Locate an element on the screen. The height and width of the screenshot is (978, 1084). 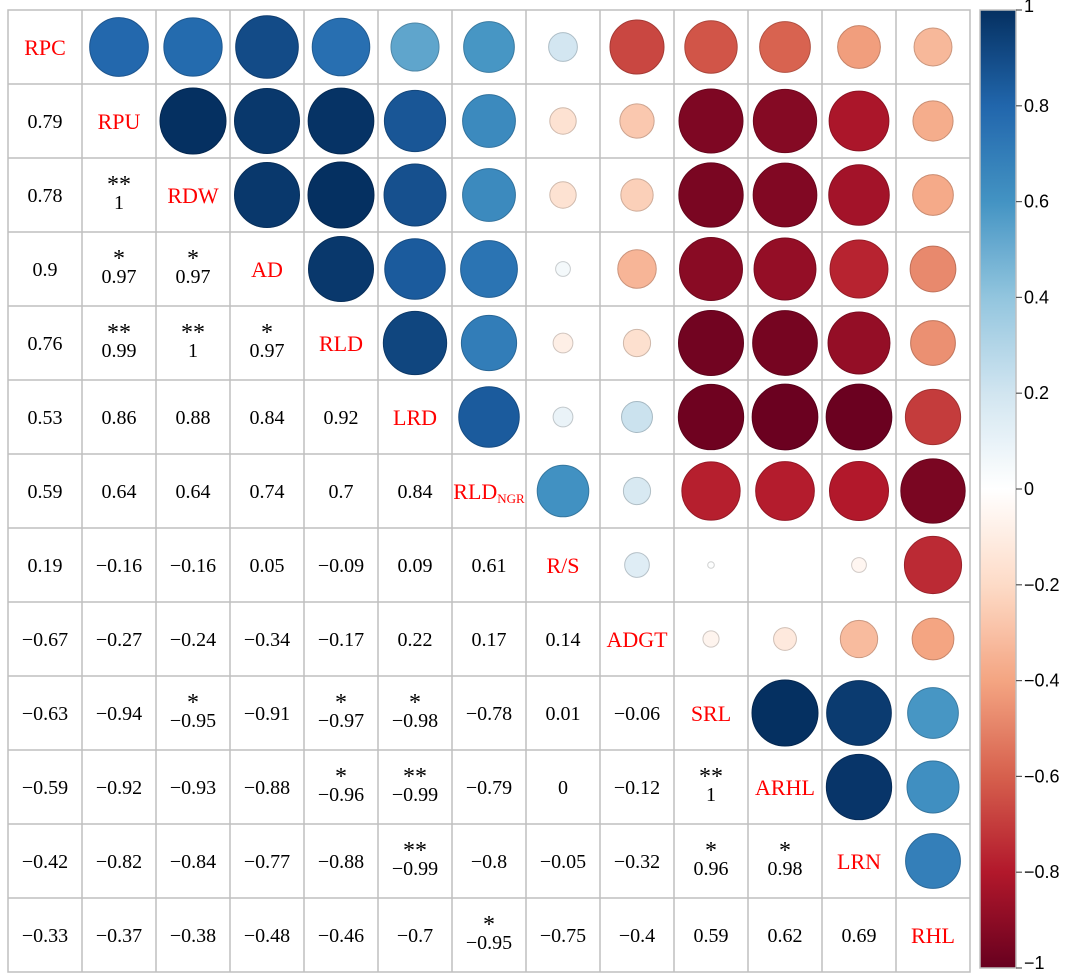
colorbar-tick-label: −0.6 is located at coordinates (1042, 776).